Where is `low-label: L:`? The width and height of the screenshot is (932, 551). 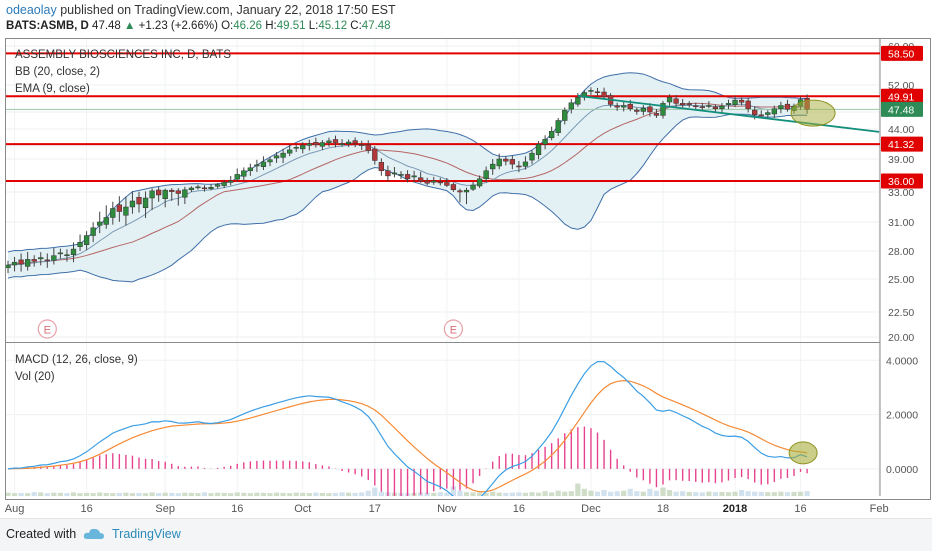
low-label: L: is located at coordinates (313, 26).